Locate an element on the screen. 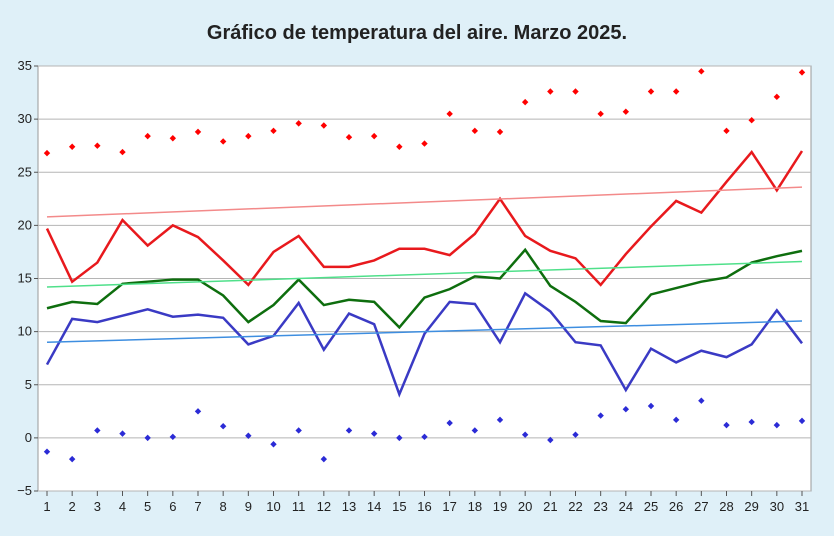 This screenshot has height=536, width=834. y-tick-label: 25 is located at coordinates (25, 171).